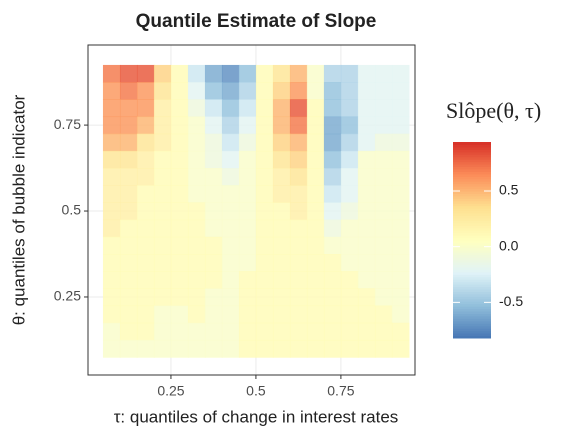 This screenshot has height=433, width=582. I want to click on y-axis-title: θ: quantiles of bubble indicator, so click(18, 209).